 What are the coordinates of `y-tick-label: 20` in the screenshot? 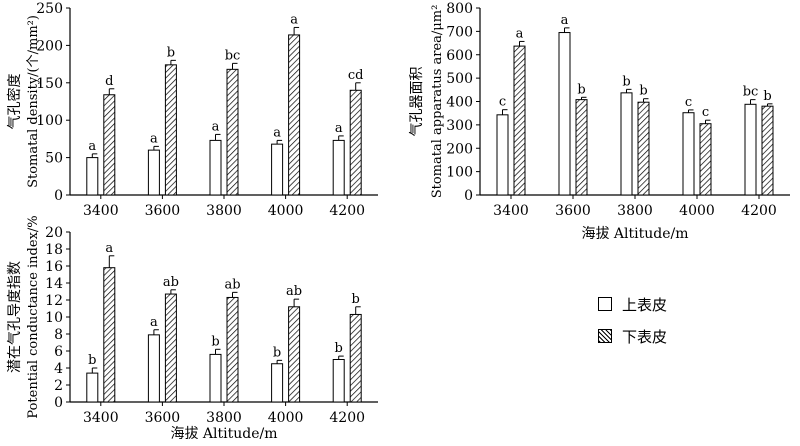 It's located at (54, 233).